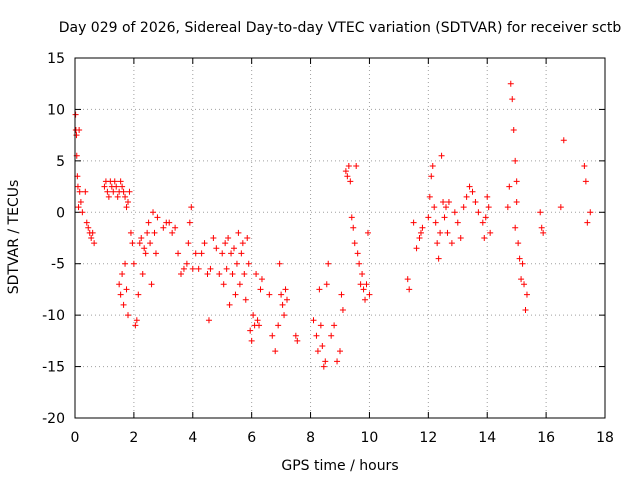  I want to click on y-tick-label: 0, so click(60, 213).